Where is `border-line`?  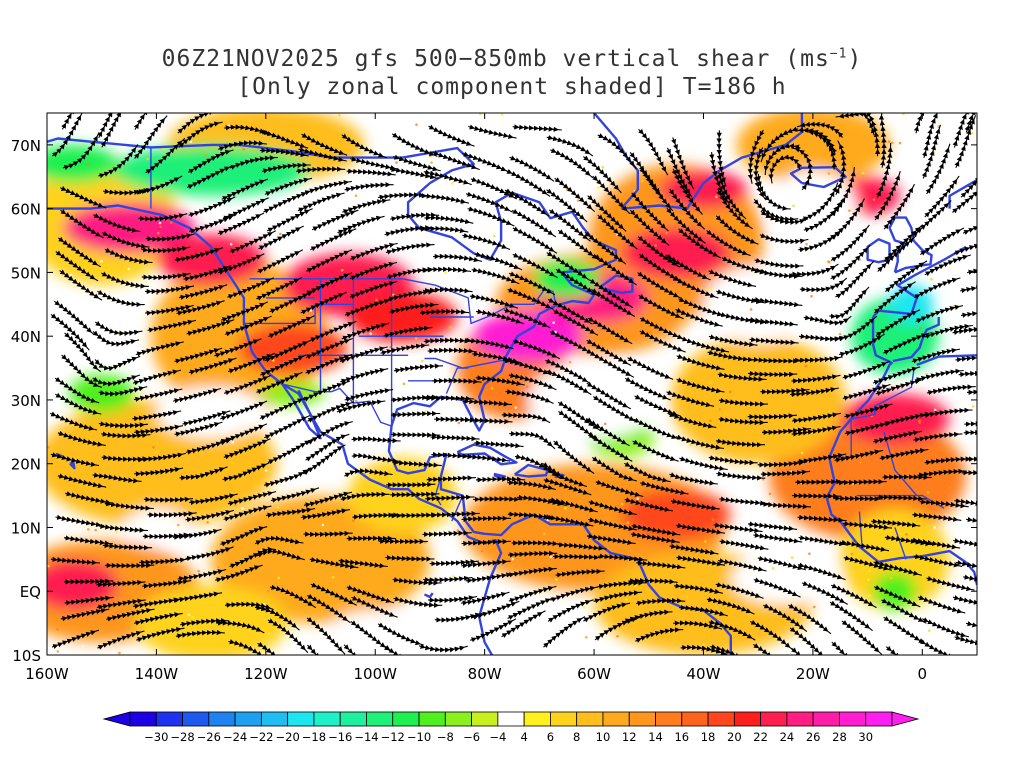
border-line is located at coordinates (900, 464).